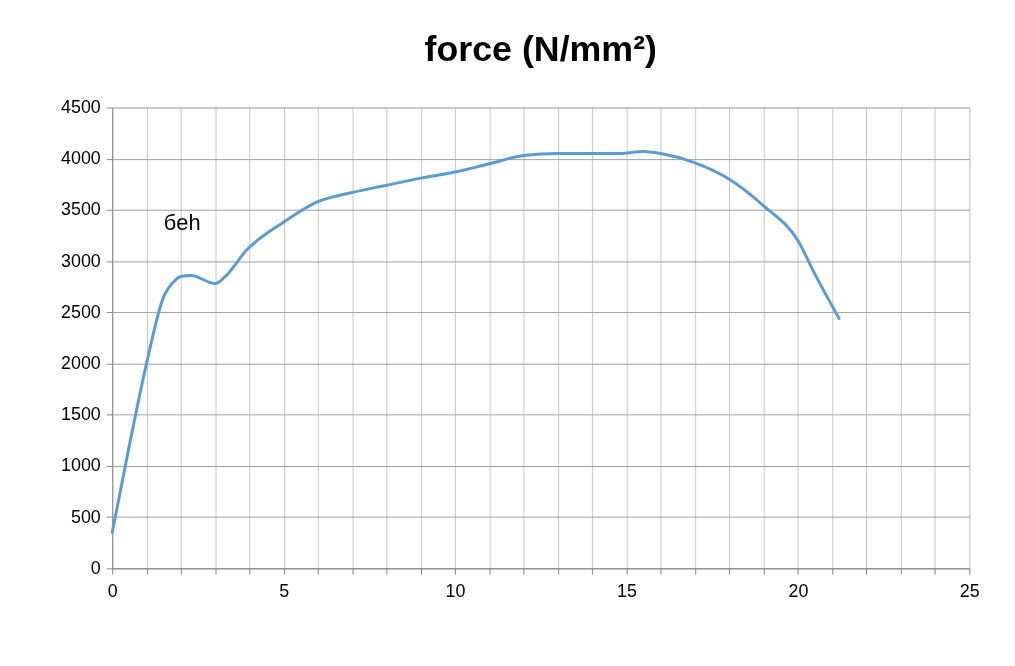  Describe the element at coordinates (455, 590) in the screenshot. I see `x-tick-label: 10` at that location.